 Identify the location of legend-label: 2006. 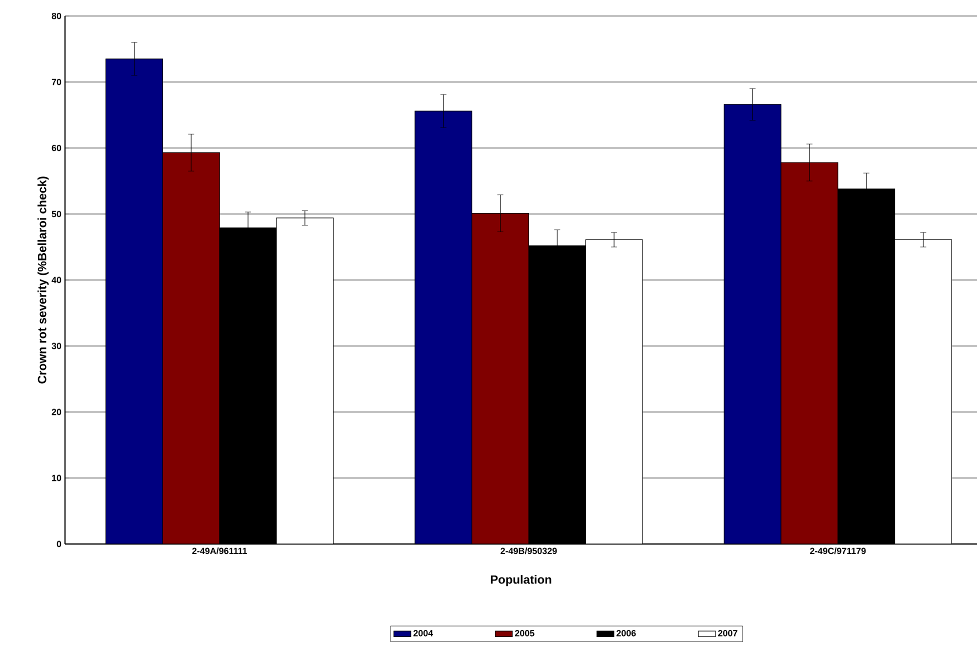
(626, 633).